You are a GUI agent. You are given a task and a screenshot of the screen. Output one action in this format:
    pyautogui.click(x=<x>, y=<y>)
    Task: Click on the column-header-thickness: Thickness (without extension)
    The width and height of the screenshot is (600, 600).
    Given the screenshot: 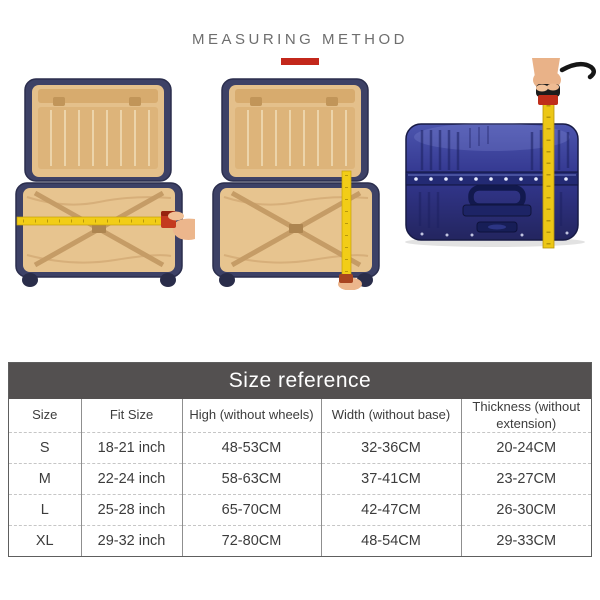 What is the action you would take?
    pyautogui.click(x=525, y=416)
    